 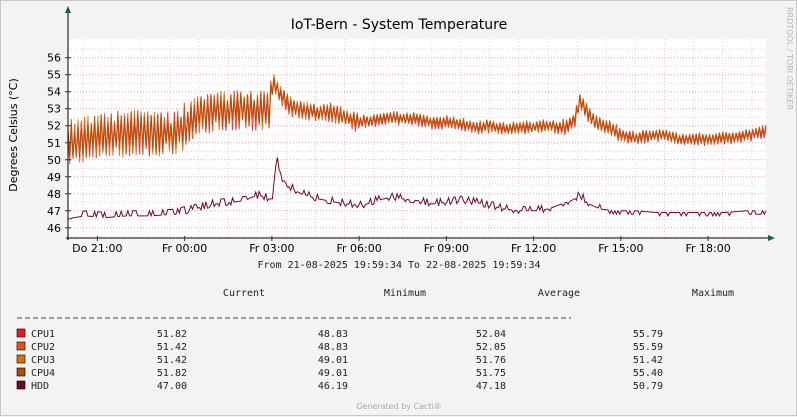 I want to click on legend-average-value: 51.76, so click(x=491, y=360).